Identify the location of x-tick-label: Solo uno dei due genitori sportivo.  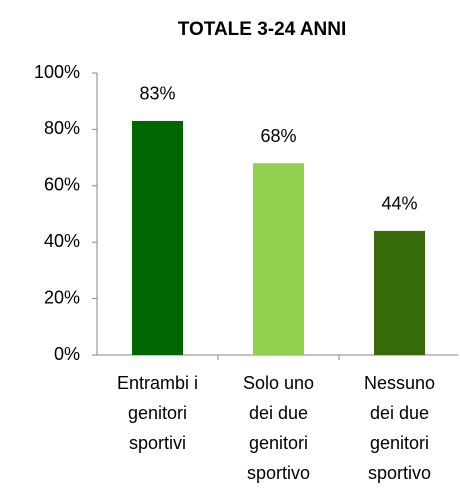
(278, 428).